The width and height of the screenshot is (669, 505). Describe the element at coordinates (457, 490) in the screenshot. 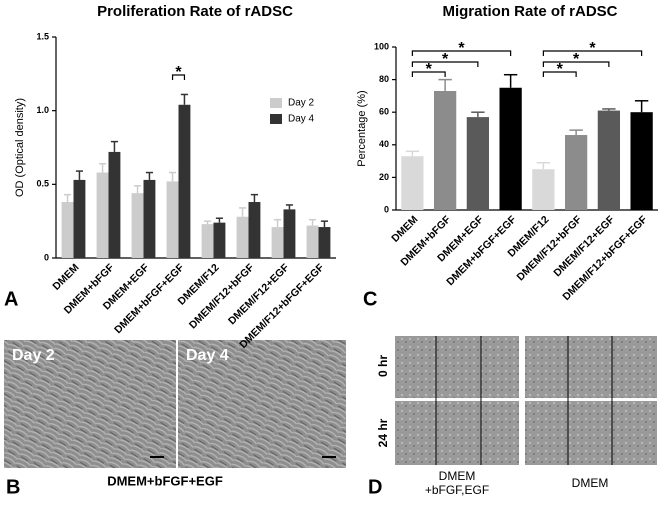

I see `caption: +bFGF,EGF` at that location.